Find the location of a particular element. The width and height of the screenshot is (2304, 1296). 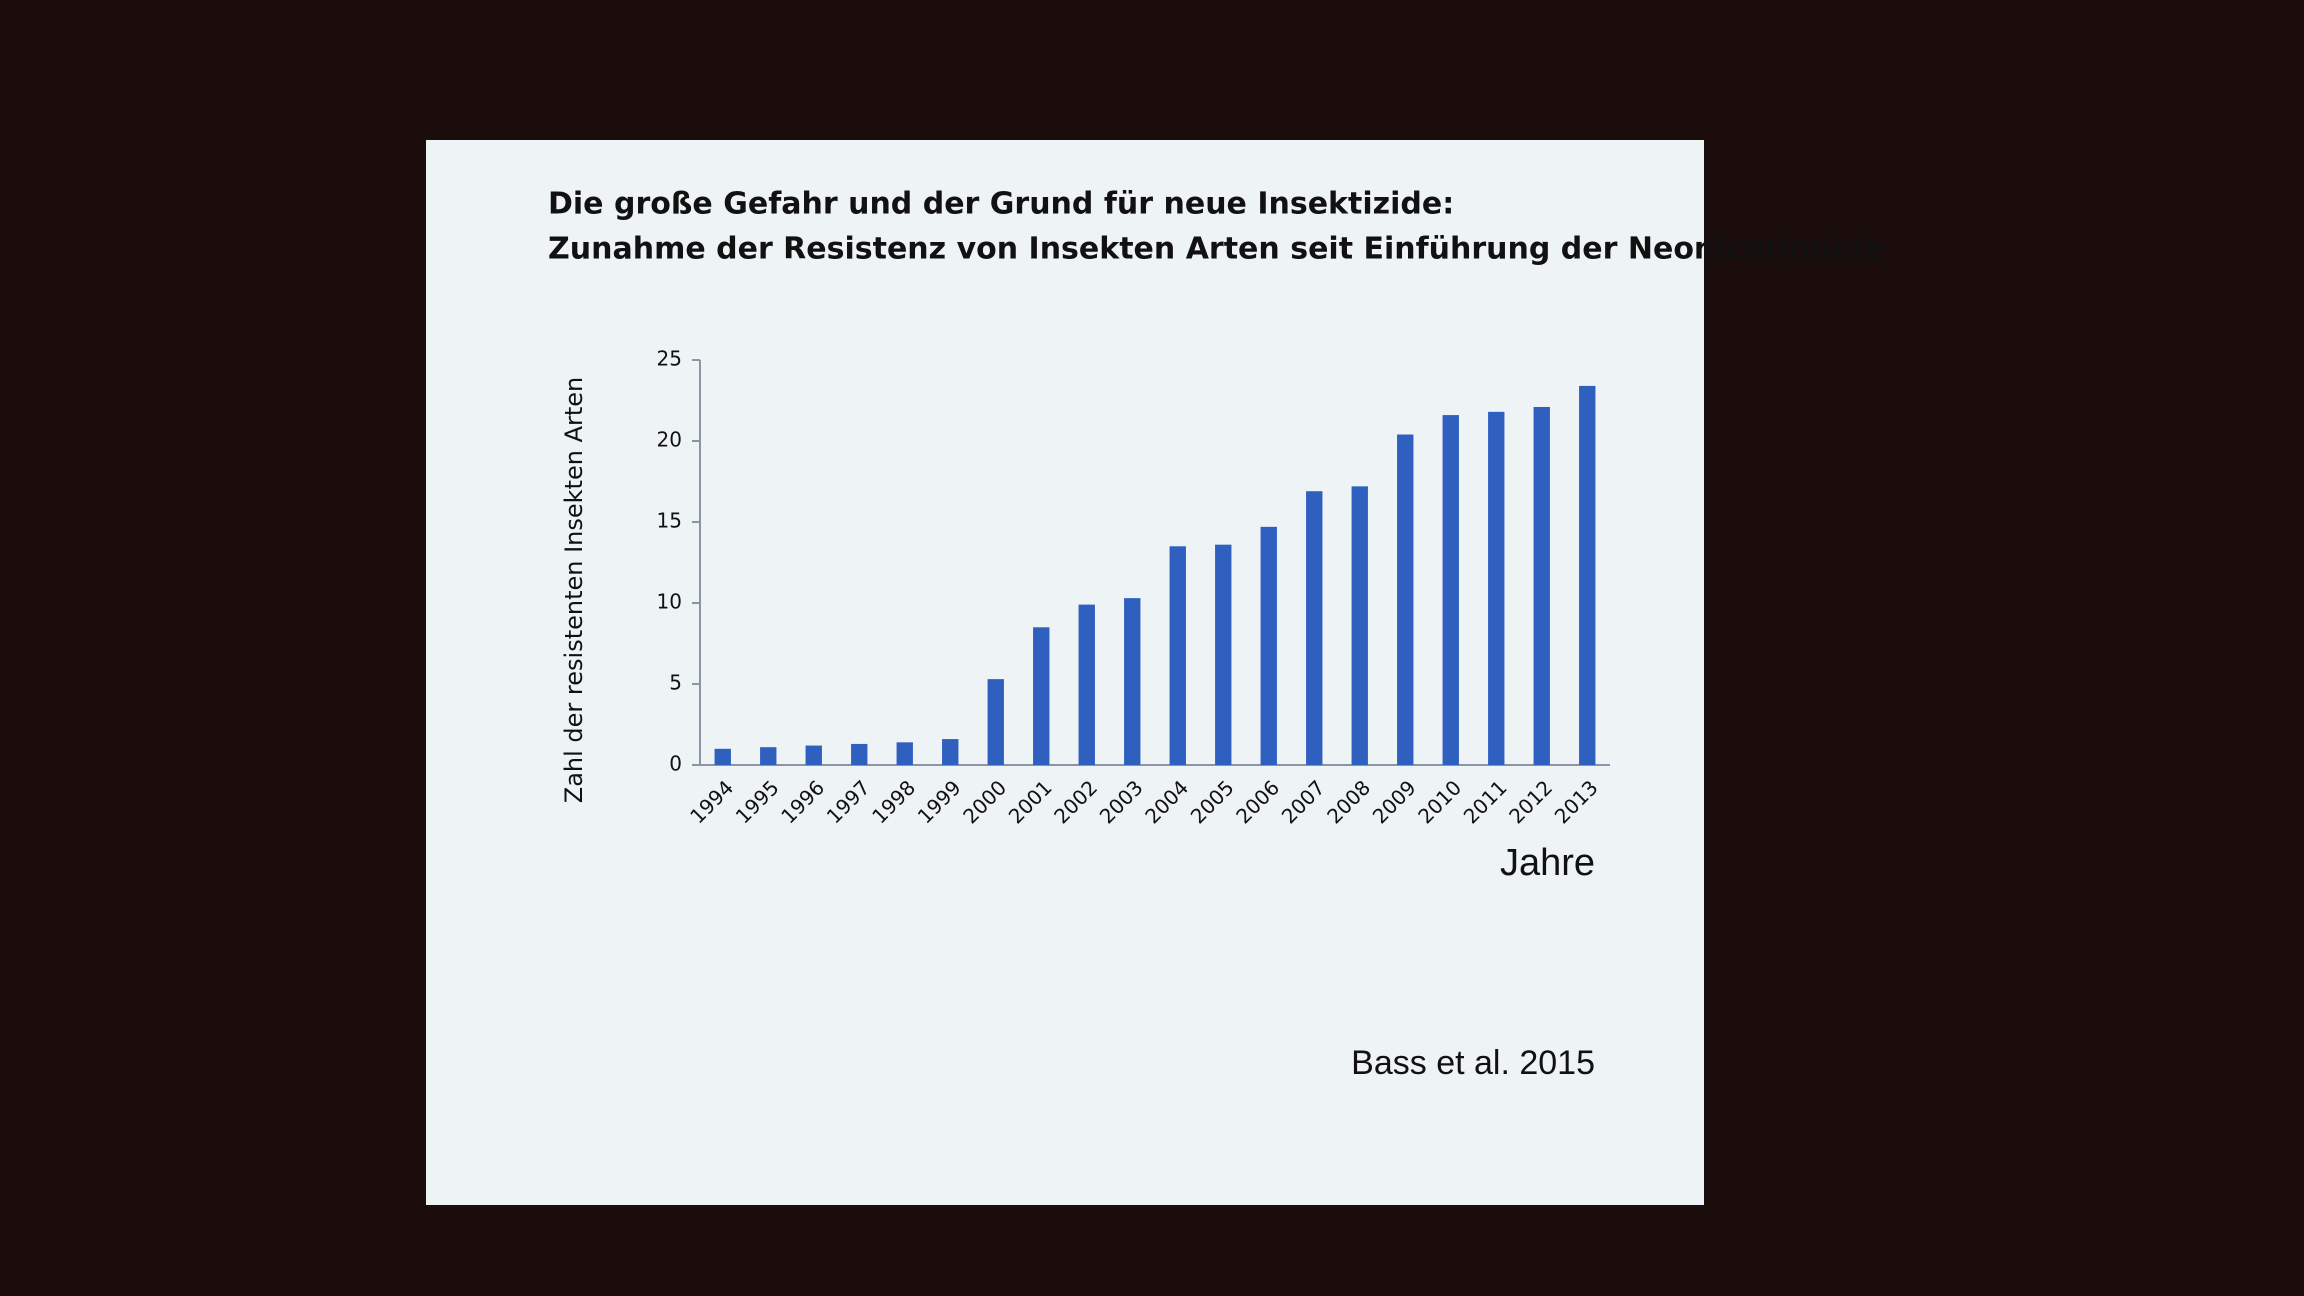

y-axis-label: Zahl der resistenten Insekten Arten is located at coordinates (574, 590).